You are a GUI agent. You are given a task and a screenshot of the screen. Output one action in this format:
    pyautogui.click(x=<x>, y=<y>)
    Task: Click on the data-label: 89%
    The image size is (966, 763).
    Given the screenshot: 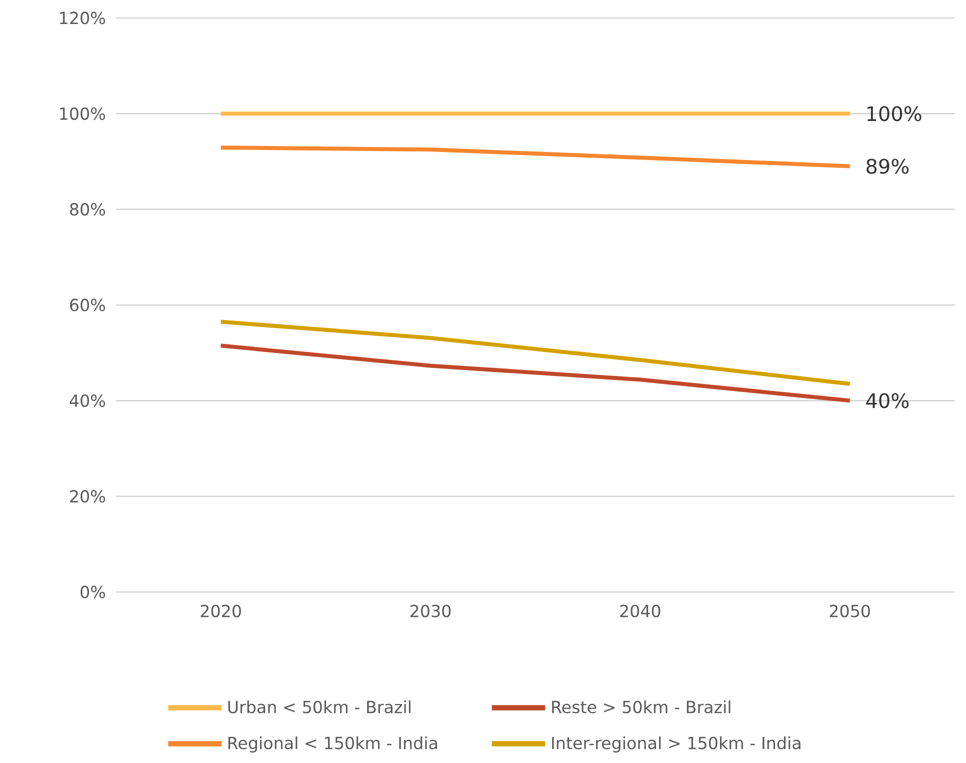 What is the action you would take?
    pyautogui.click(x=887, y=166)
    